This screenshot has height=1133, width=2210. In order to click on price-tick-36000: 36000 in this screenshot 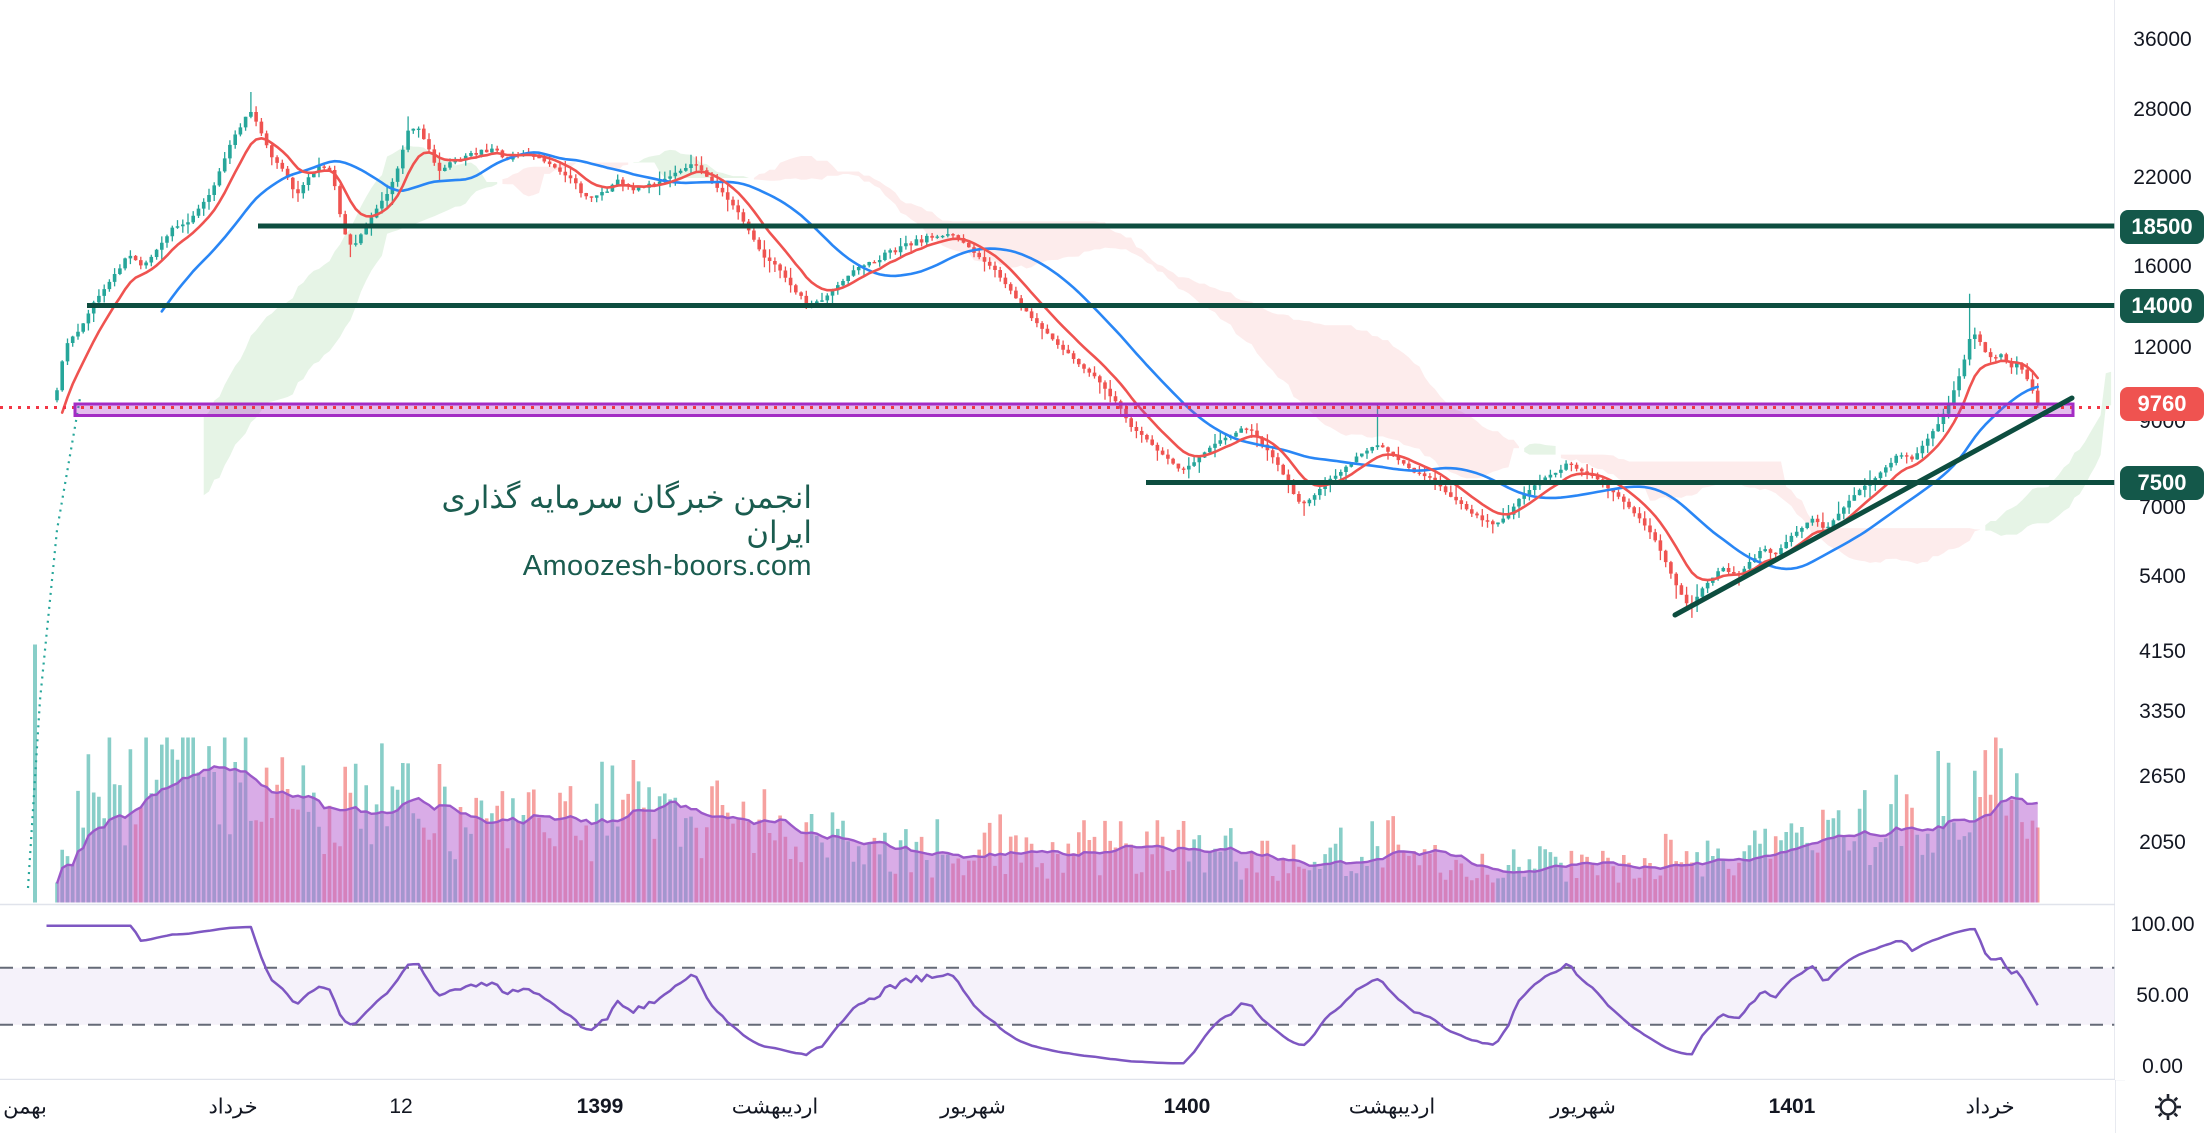, I will do `click(2162, 39)`.